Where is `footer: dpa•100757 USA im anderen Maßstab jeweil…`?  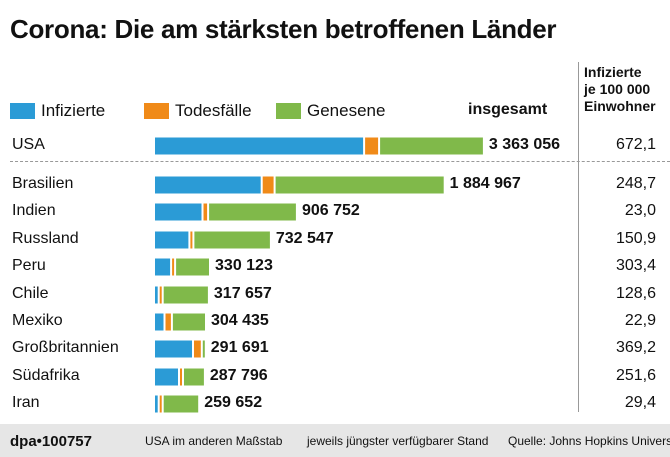 footer: dpa•100757 USA im anderen Maßstab jeweil… is located at coordinates (335, 440).